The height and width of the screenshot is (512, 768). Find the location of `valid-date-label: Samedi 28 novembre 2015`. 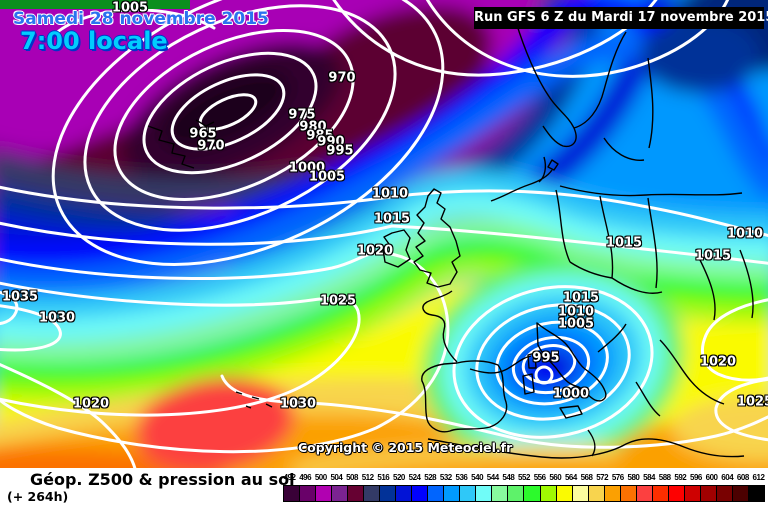

valid-date-label: Samedi 28 novembre 2015 is located at coordinates (141, 19).